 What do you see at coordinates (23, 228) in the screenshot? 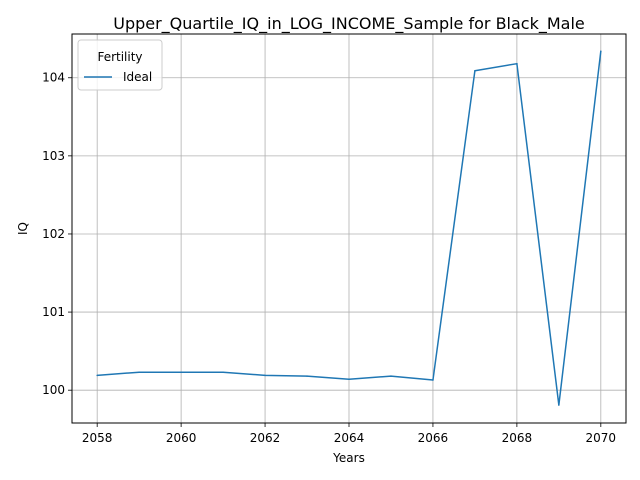
I see `y-axis-label: IQ` at bounding box center [23, 228].